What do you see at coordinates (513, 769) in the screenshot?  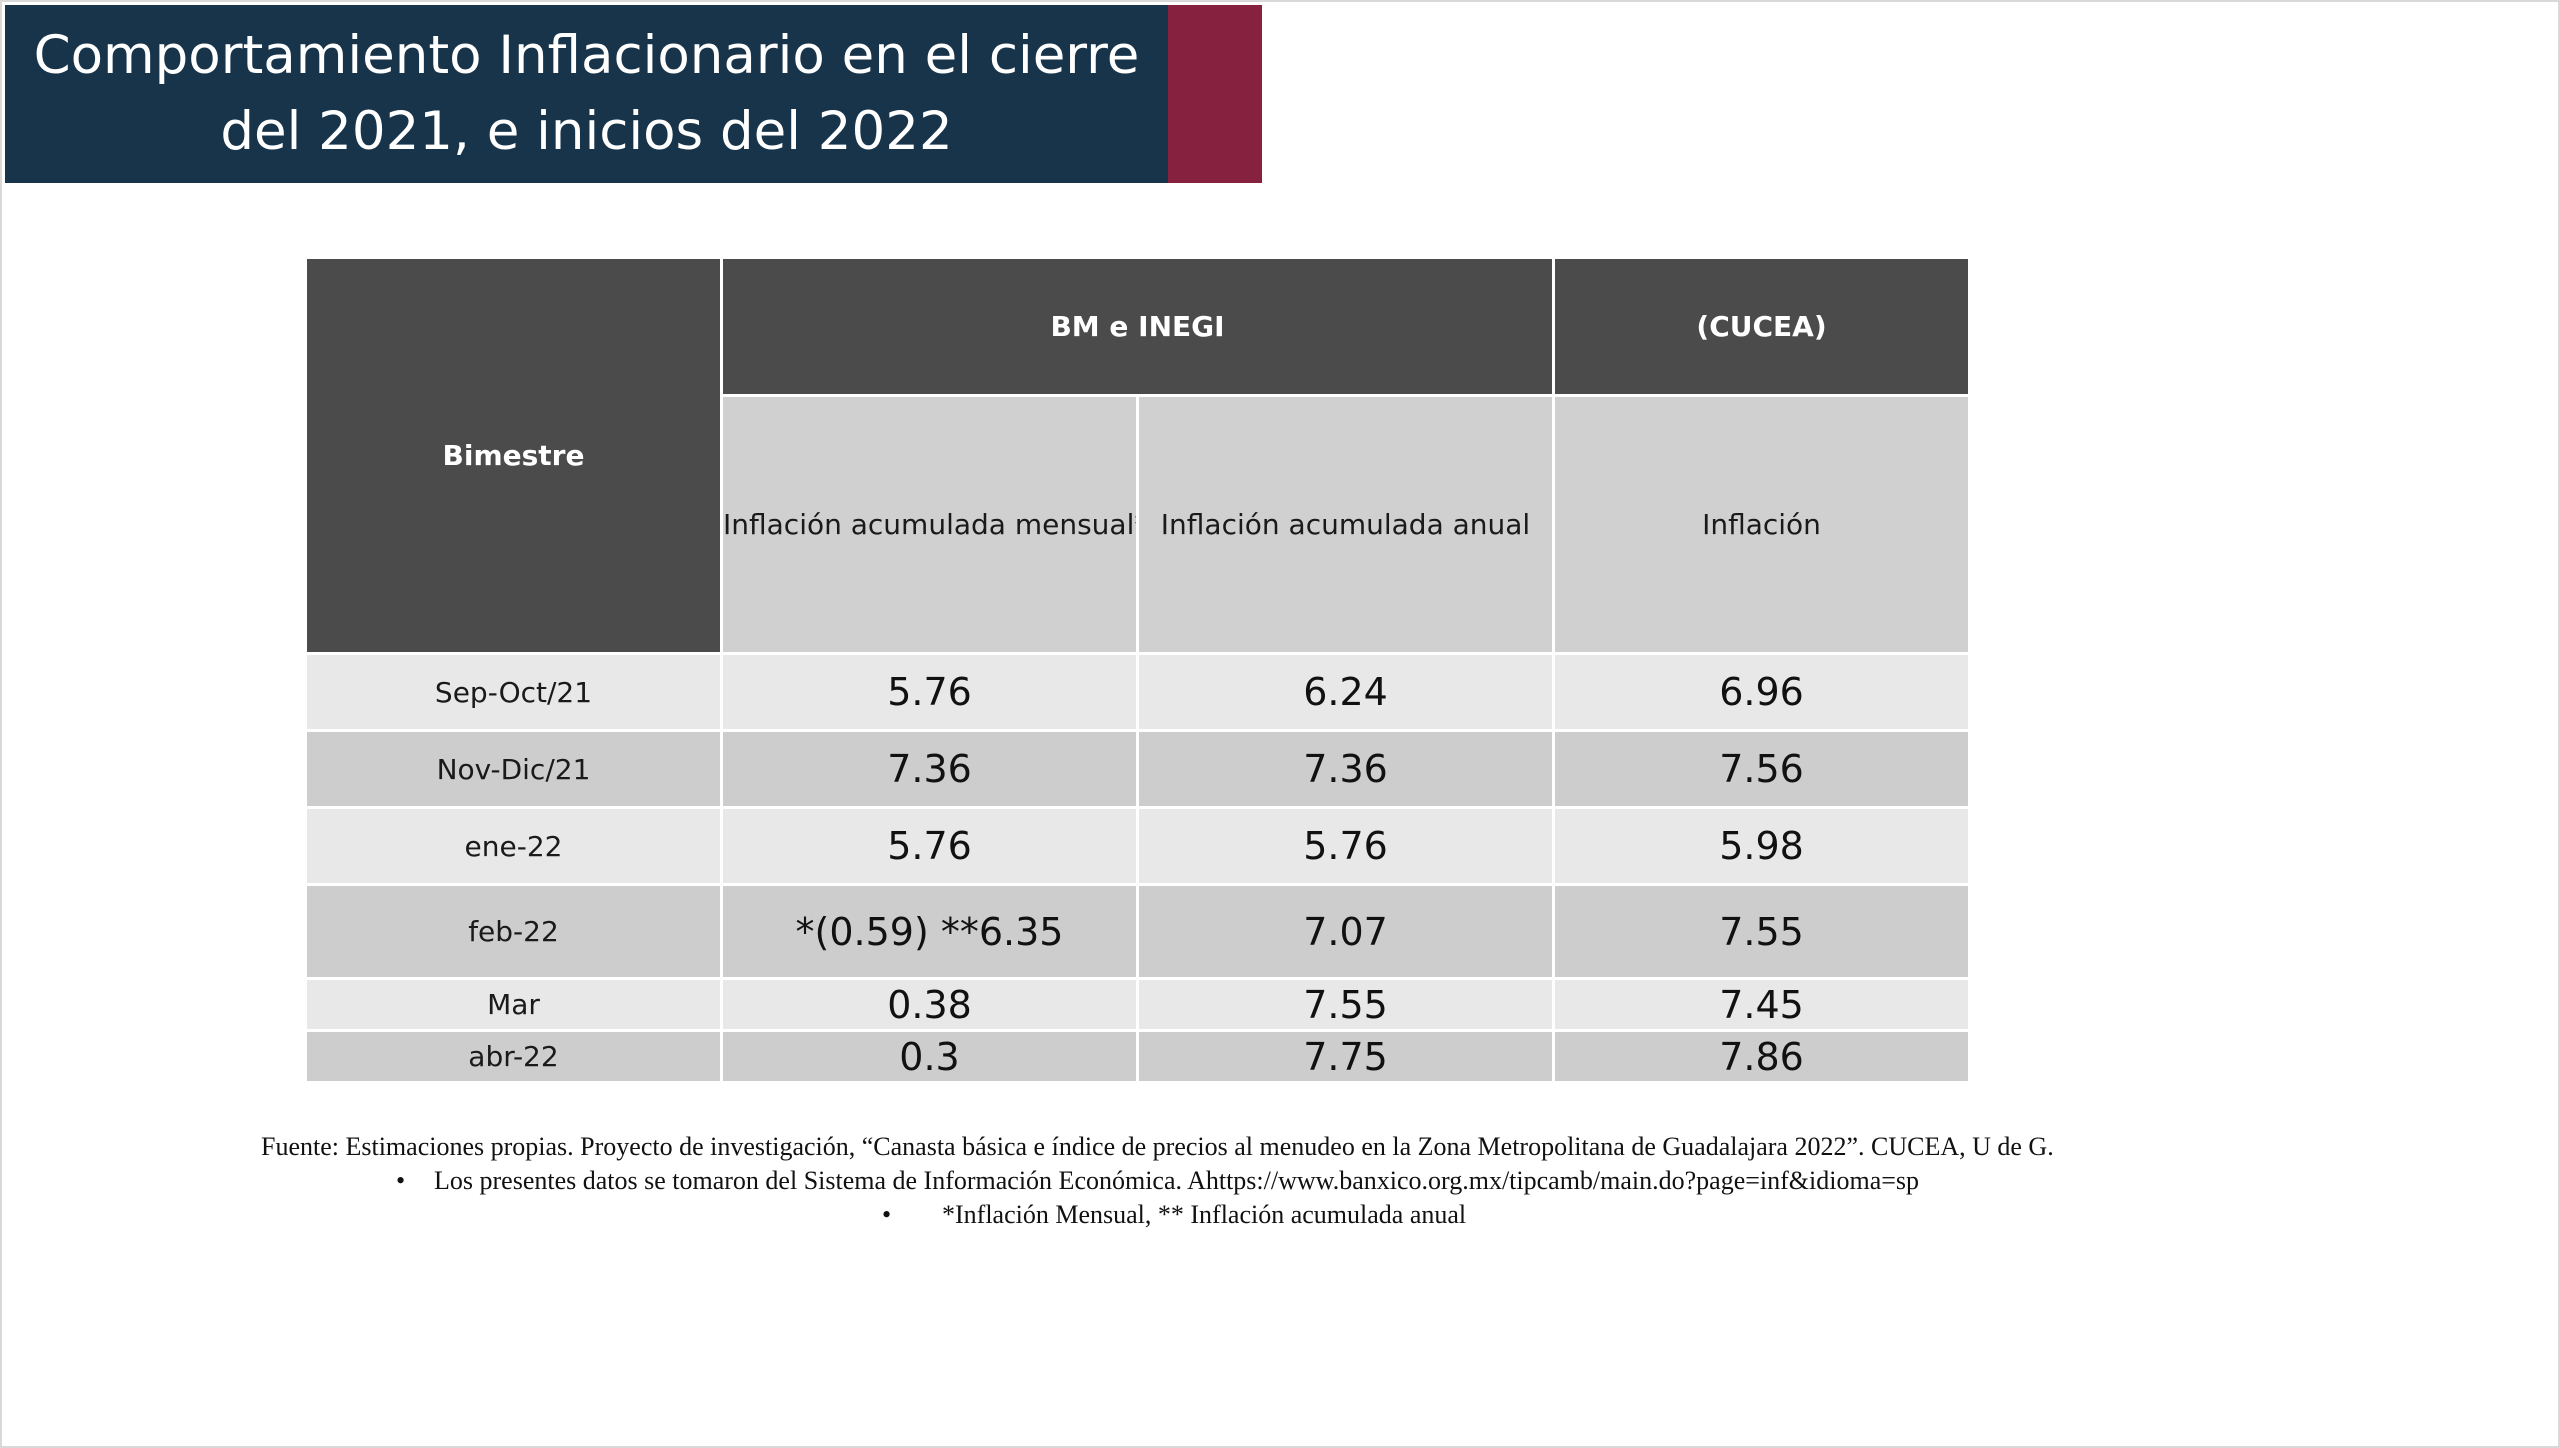 I see `cell-bimestre: Nov-Dic/21` at bounding box center [513, 769].